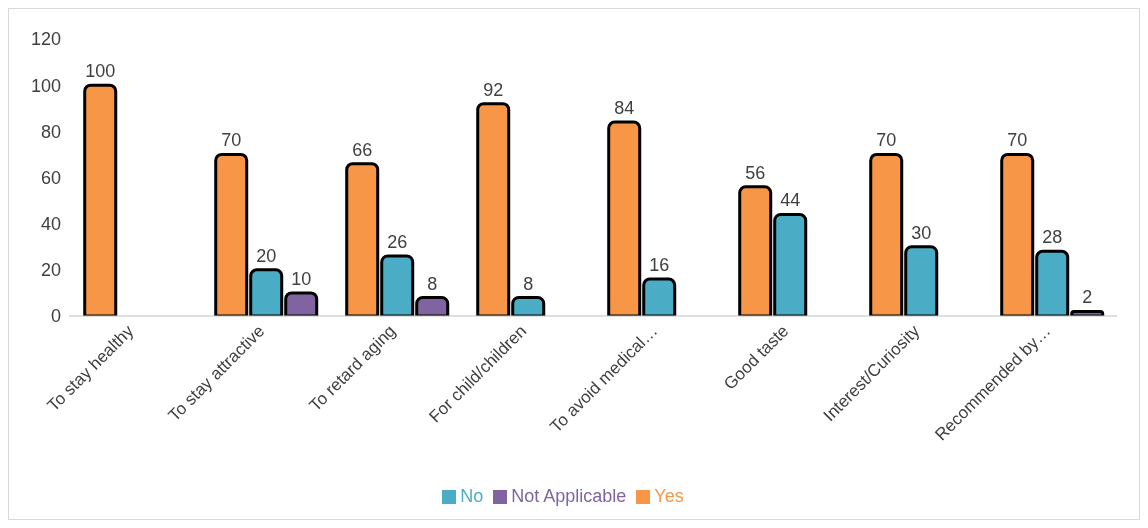 The image size is (1148, 528). I want to click on legend-label: Not Applicable, so click(569, 496).